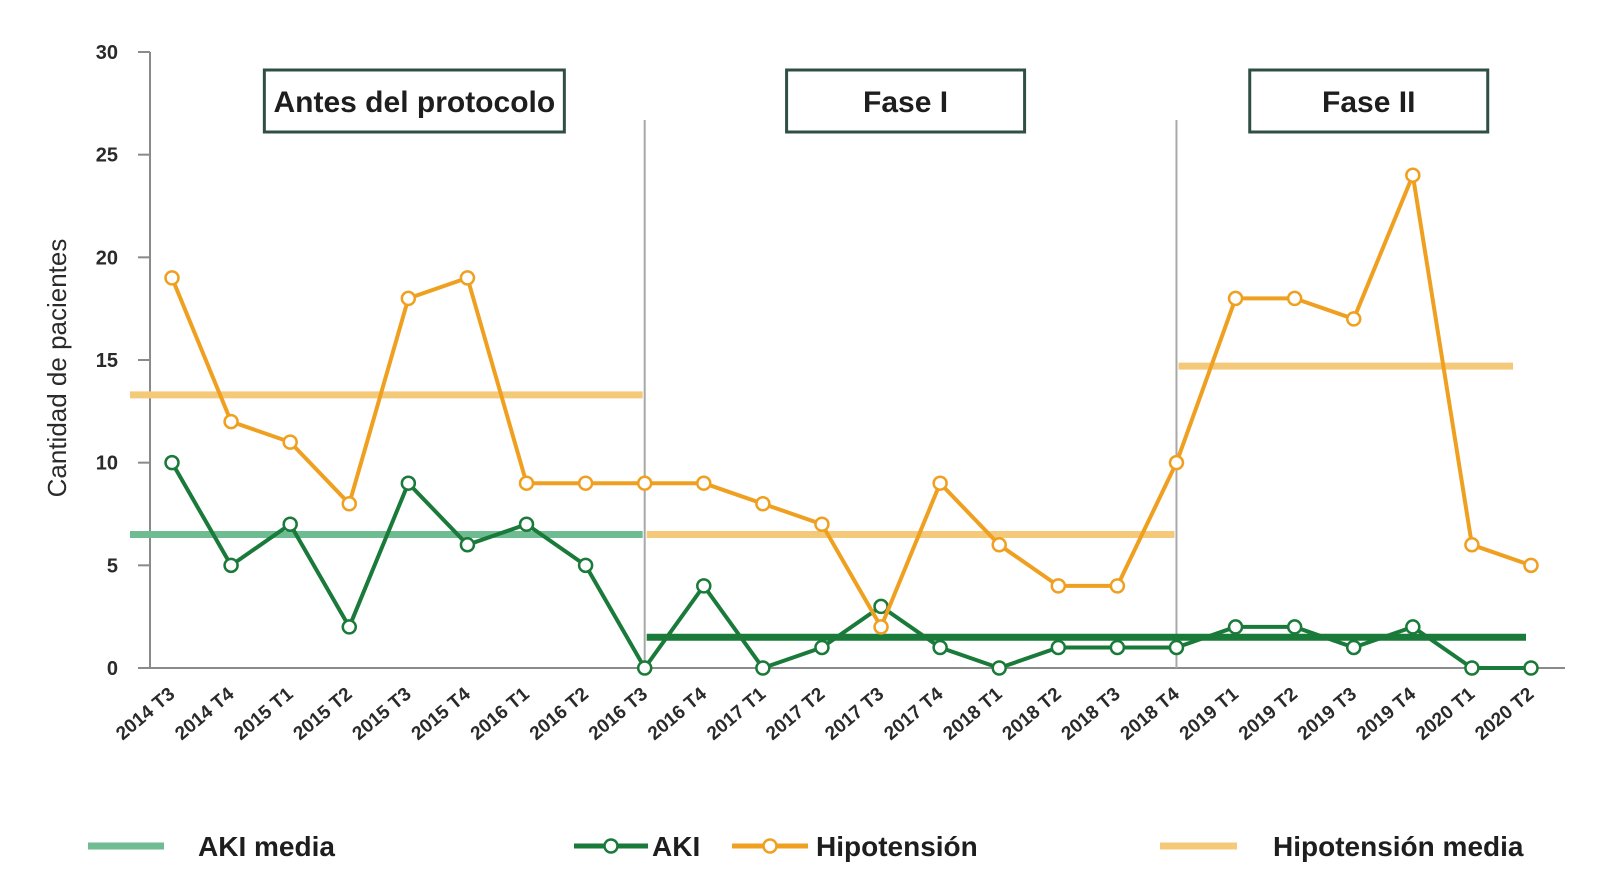 The image size is (1600, 884). Describe the element at coordinates (107, 464) in the screenshot. I see `y-tick-label: 10` at that location.